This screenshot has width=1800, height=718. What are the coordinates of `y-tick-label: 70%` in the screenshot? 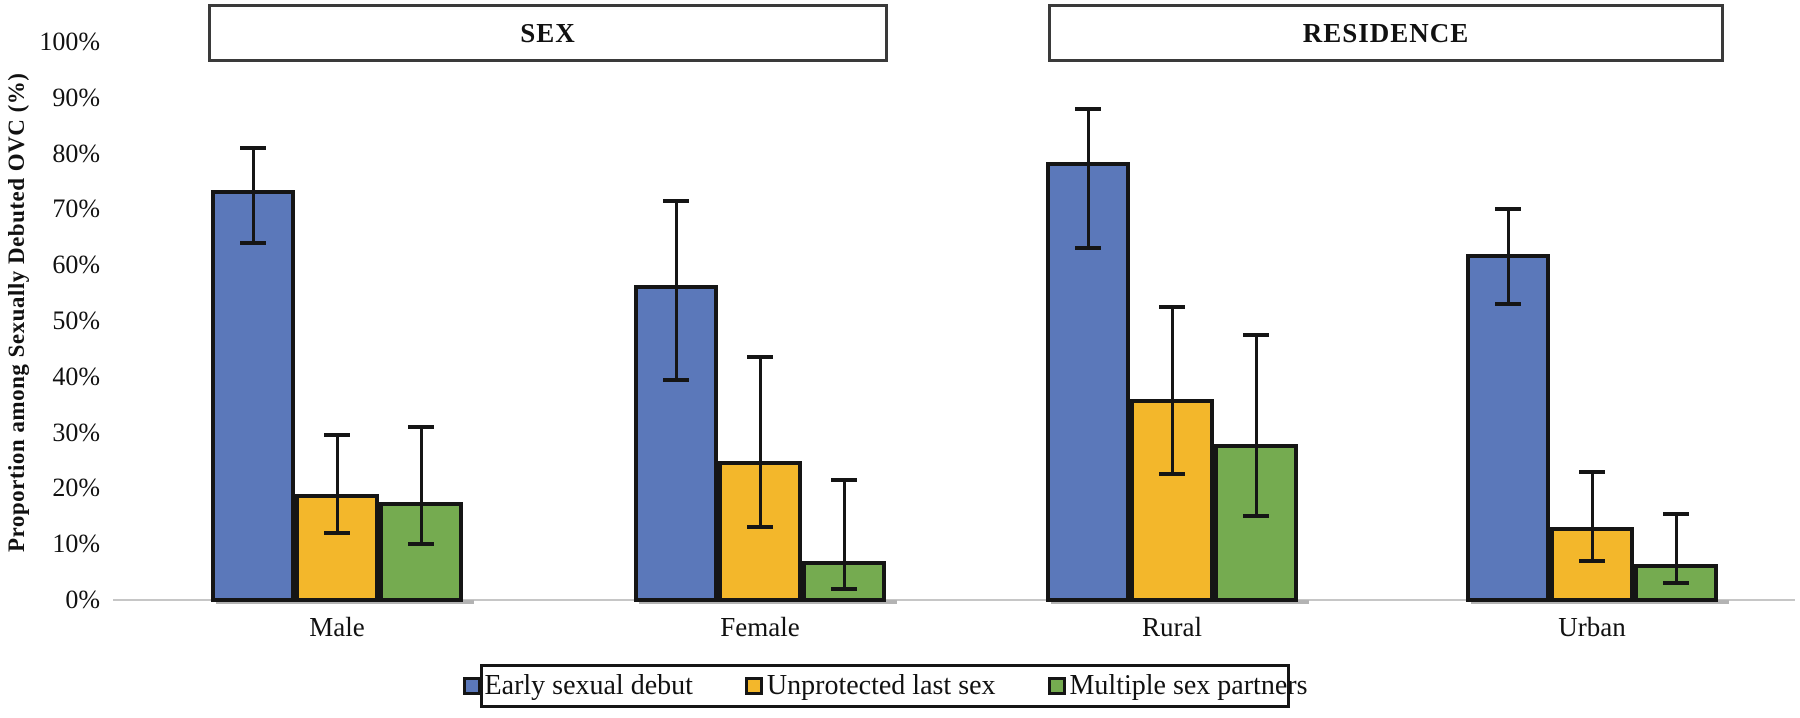 It's located at (76, 209).